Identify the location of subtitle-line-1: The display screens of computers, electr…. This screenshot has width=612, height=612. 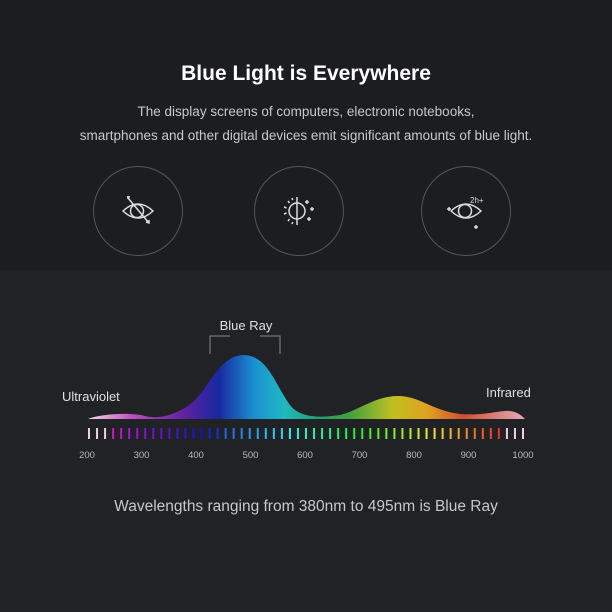
(306, 111).